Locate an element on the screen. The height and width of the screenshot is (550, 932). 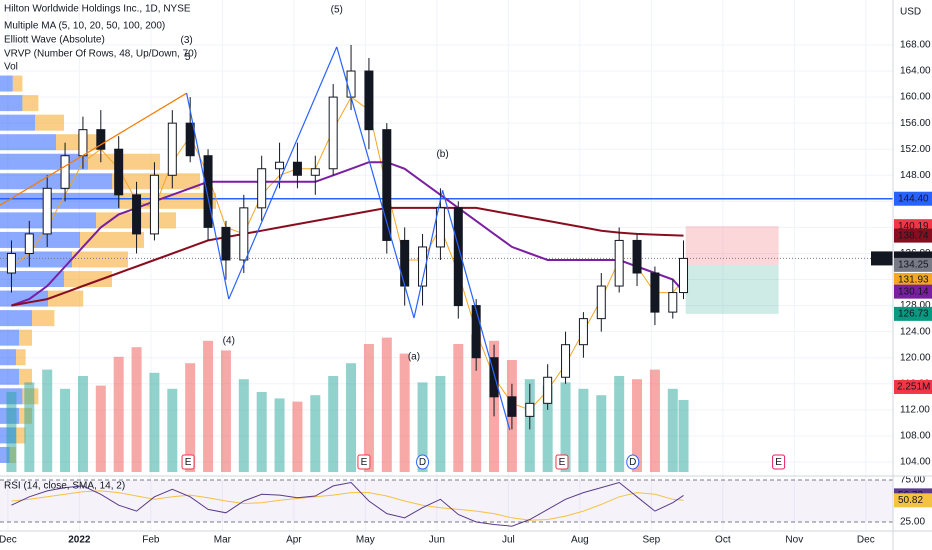
x-tick-label: Nov is located at coordinates (794, 540).